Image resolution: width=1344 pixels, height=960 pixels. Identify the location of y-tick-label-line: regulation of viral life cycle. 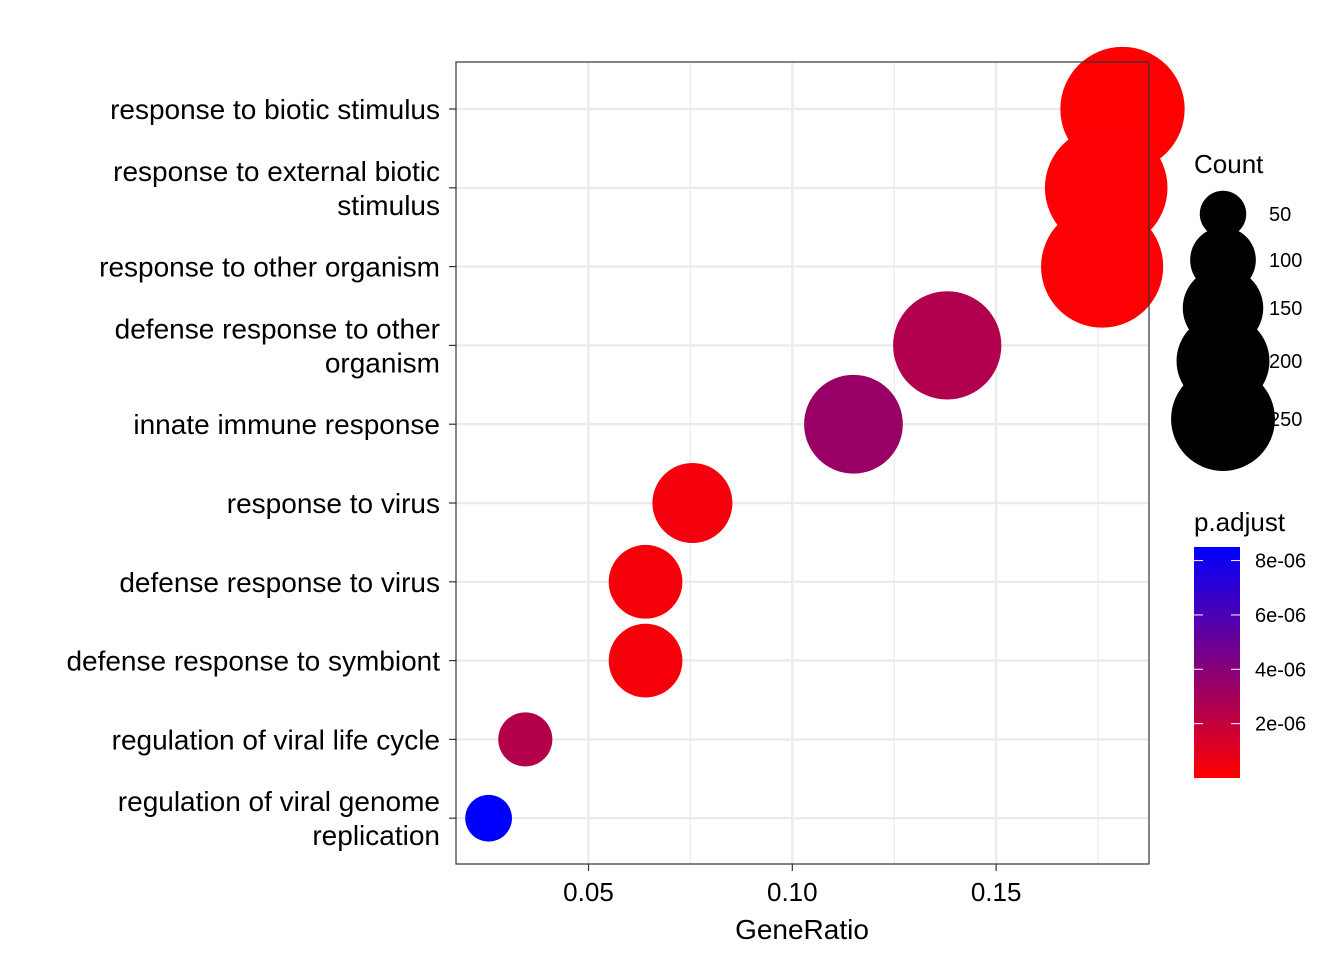
(276, 739).